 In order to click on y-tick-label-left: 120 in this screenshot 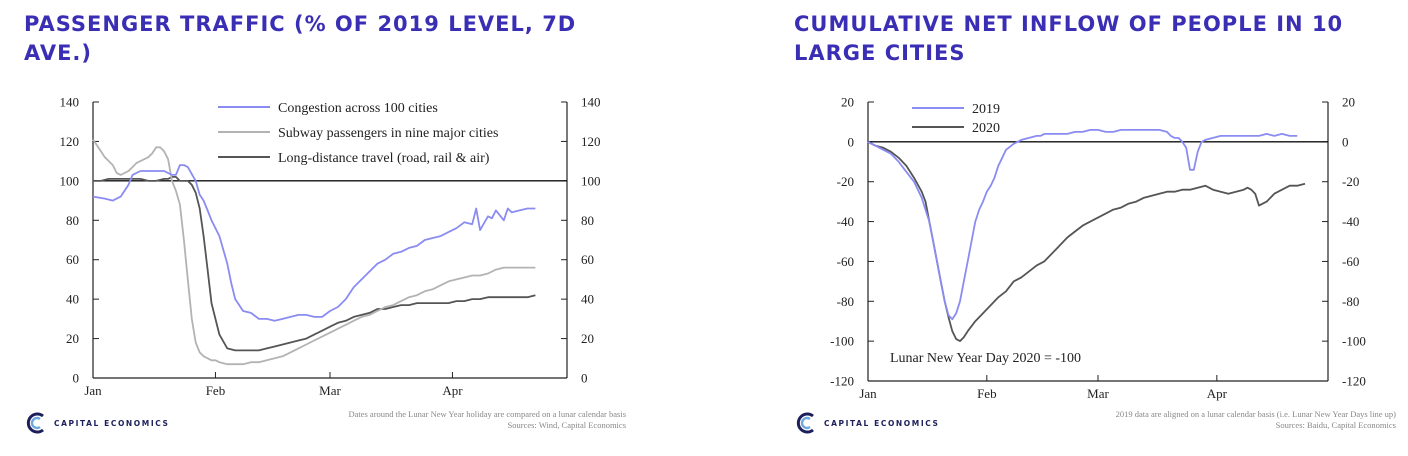, I will do `click(70, 141)`.